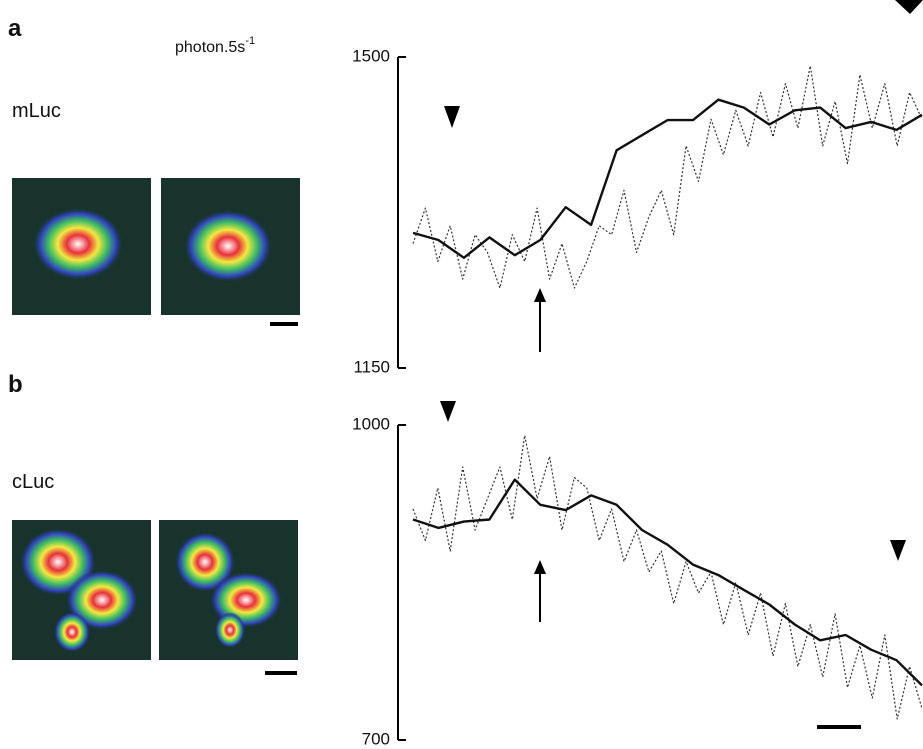  What do you see at coordinates (33, 482) in the screenshot?
I see `sample-label: cLuc` at bounding box center [33, 482].